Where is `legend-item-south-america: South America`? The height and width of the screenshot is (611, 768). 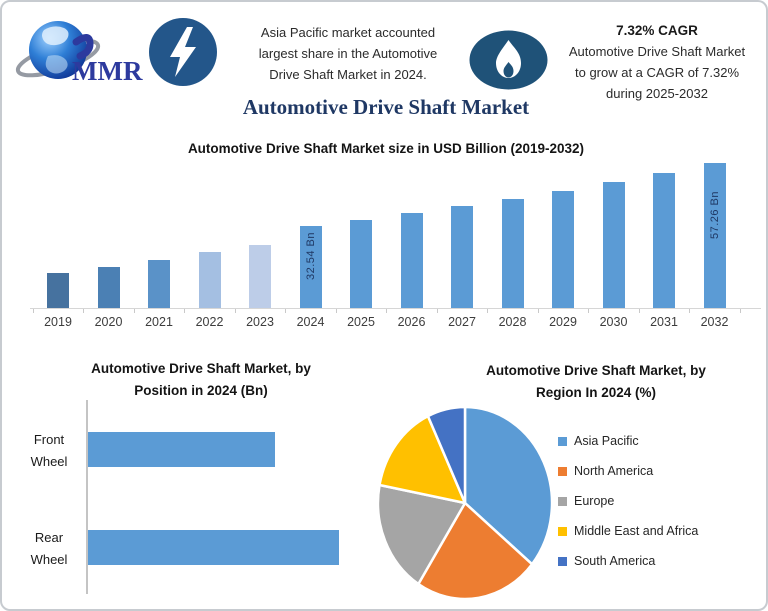 legend-item-south-america: South America is located at coordinates (660, 561).